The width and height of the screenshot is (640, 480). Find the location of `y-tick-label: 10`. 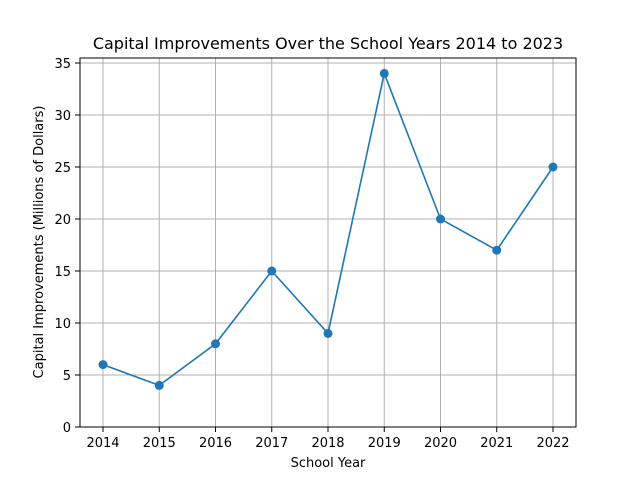

y-tick-label: 10 is located at coordinates (62, 324).